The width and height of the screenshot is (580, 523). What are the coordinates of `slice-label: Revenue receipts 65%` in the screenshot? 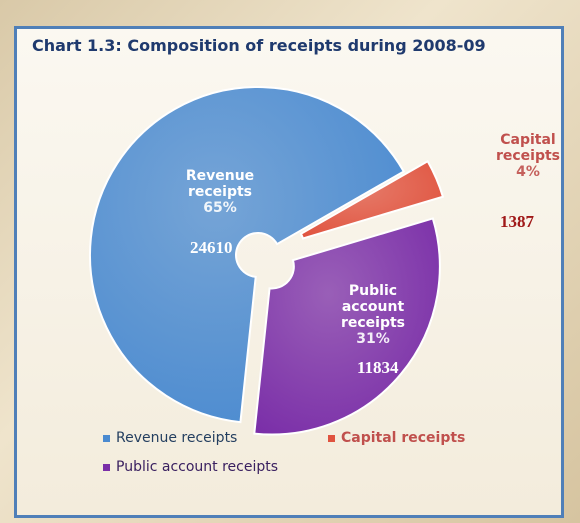 It's located at (220, 192).